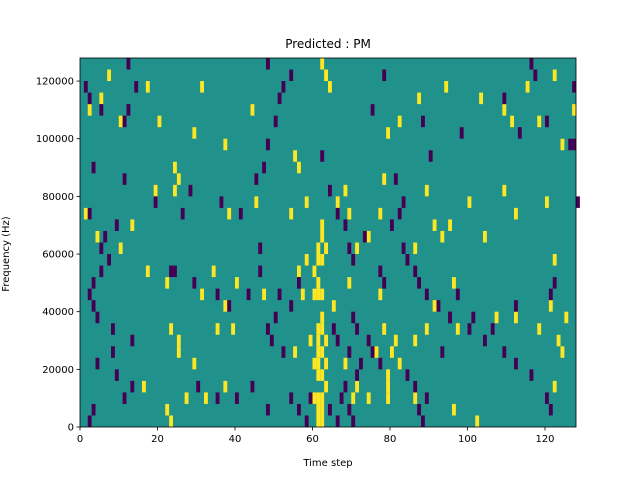  What do you see at coordinates (58, 197) in the screenshot?
I see `y-tick-label: 80000` at bounding box center [58, 197].